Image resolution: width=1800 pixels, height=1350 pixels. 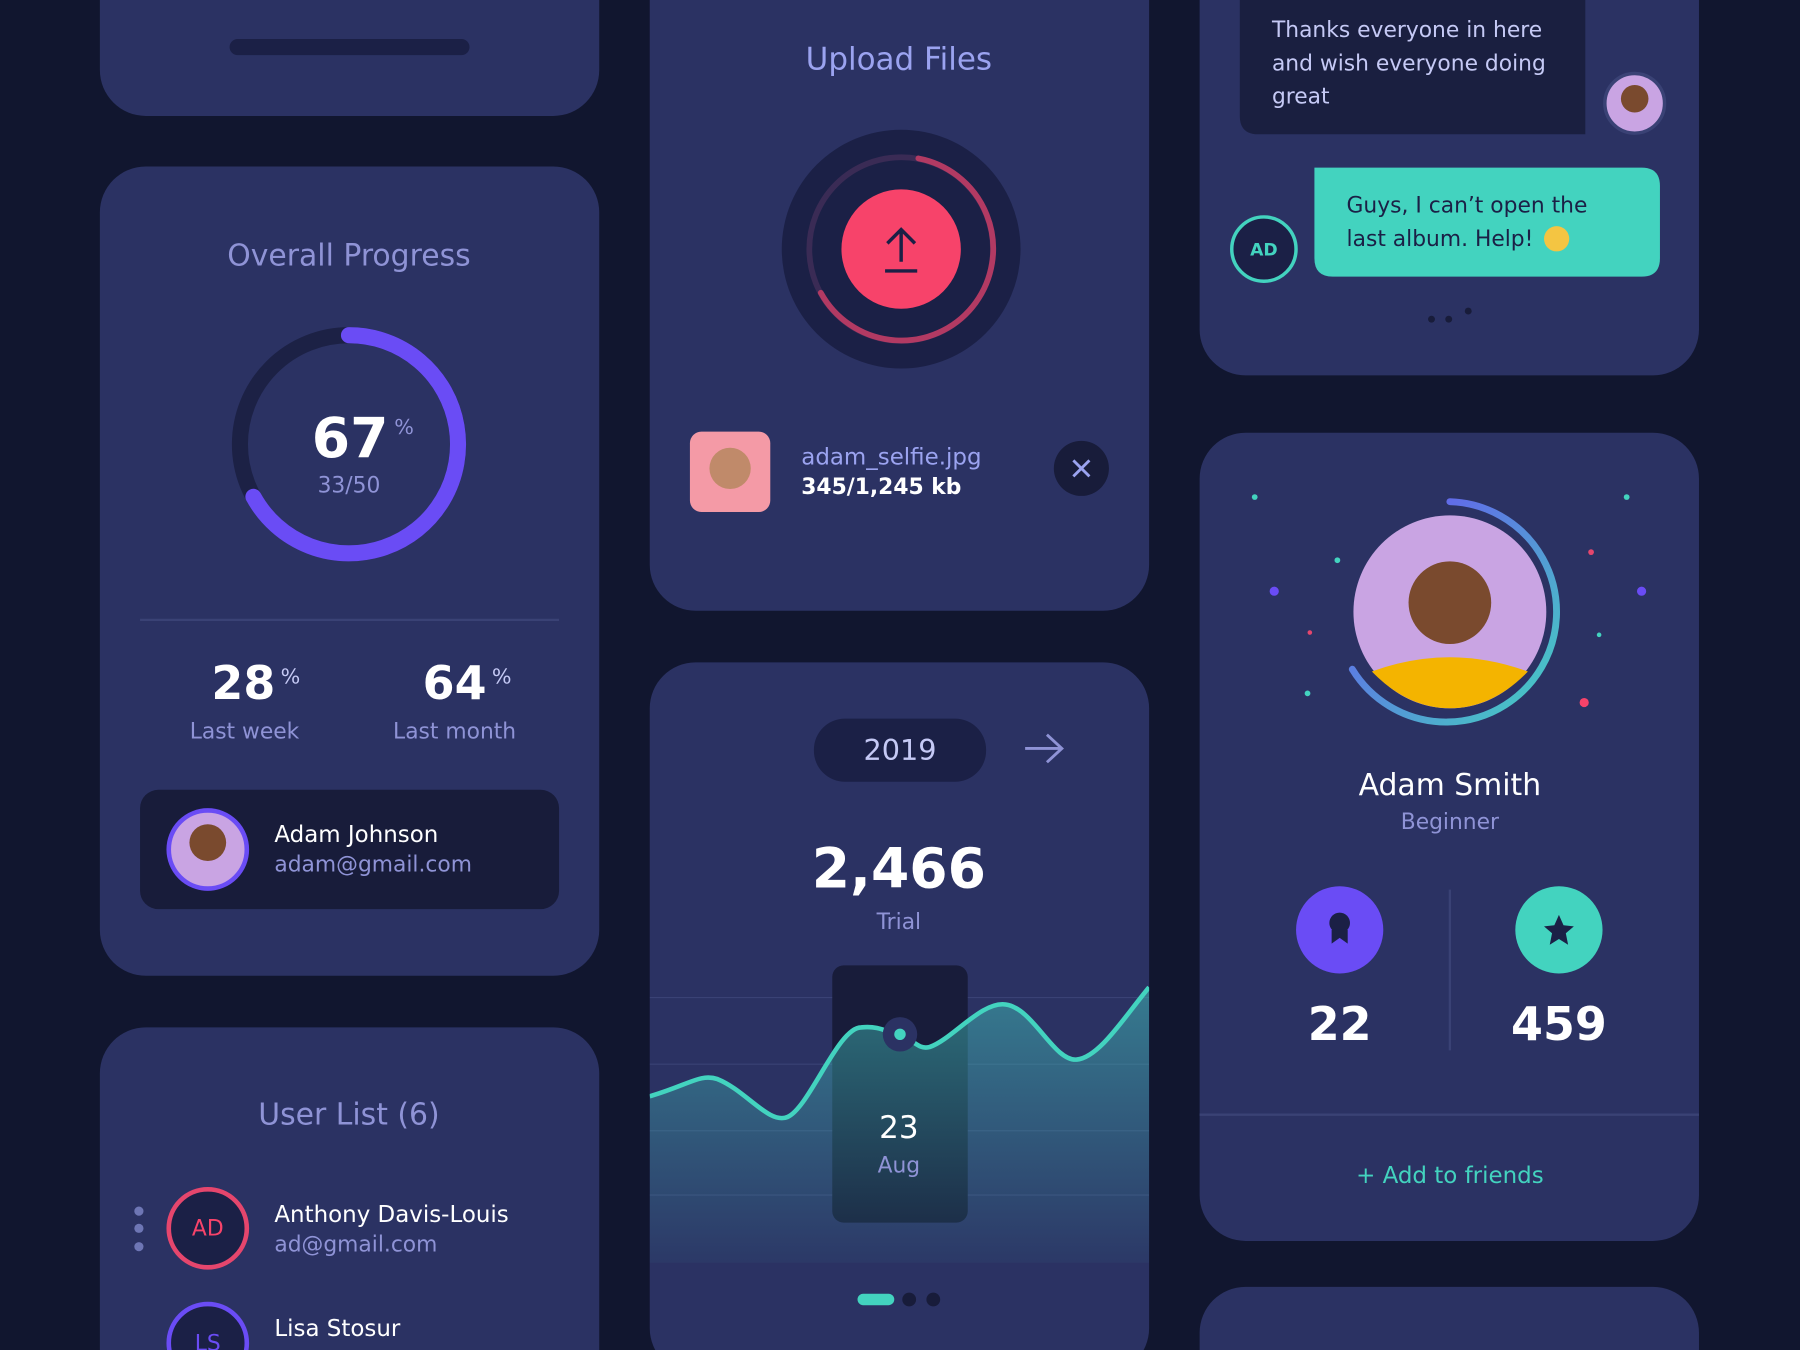 I want to click on badge-count: 459, so click(x=1559, y=1024).